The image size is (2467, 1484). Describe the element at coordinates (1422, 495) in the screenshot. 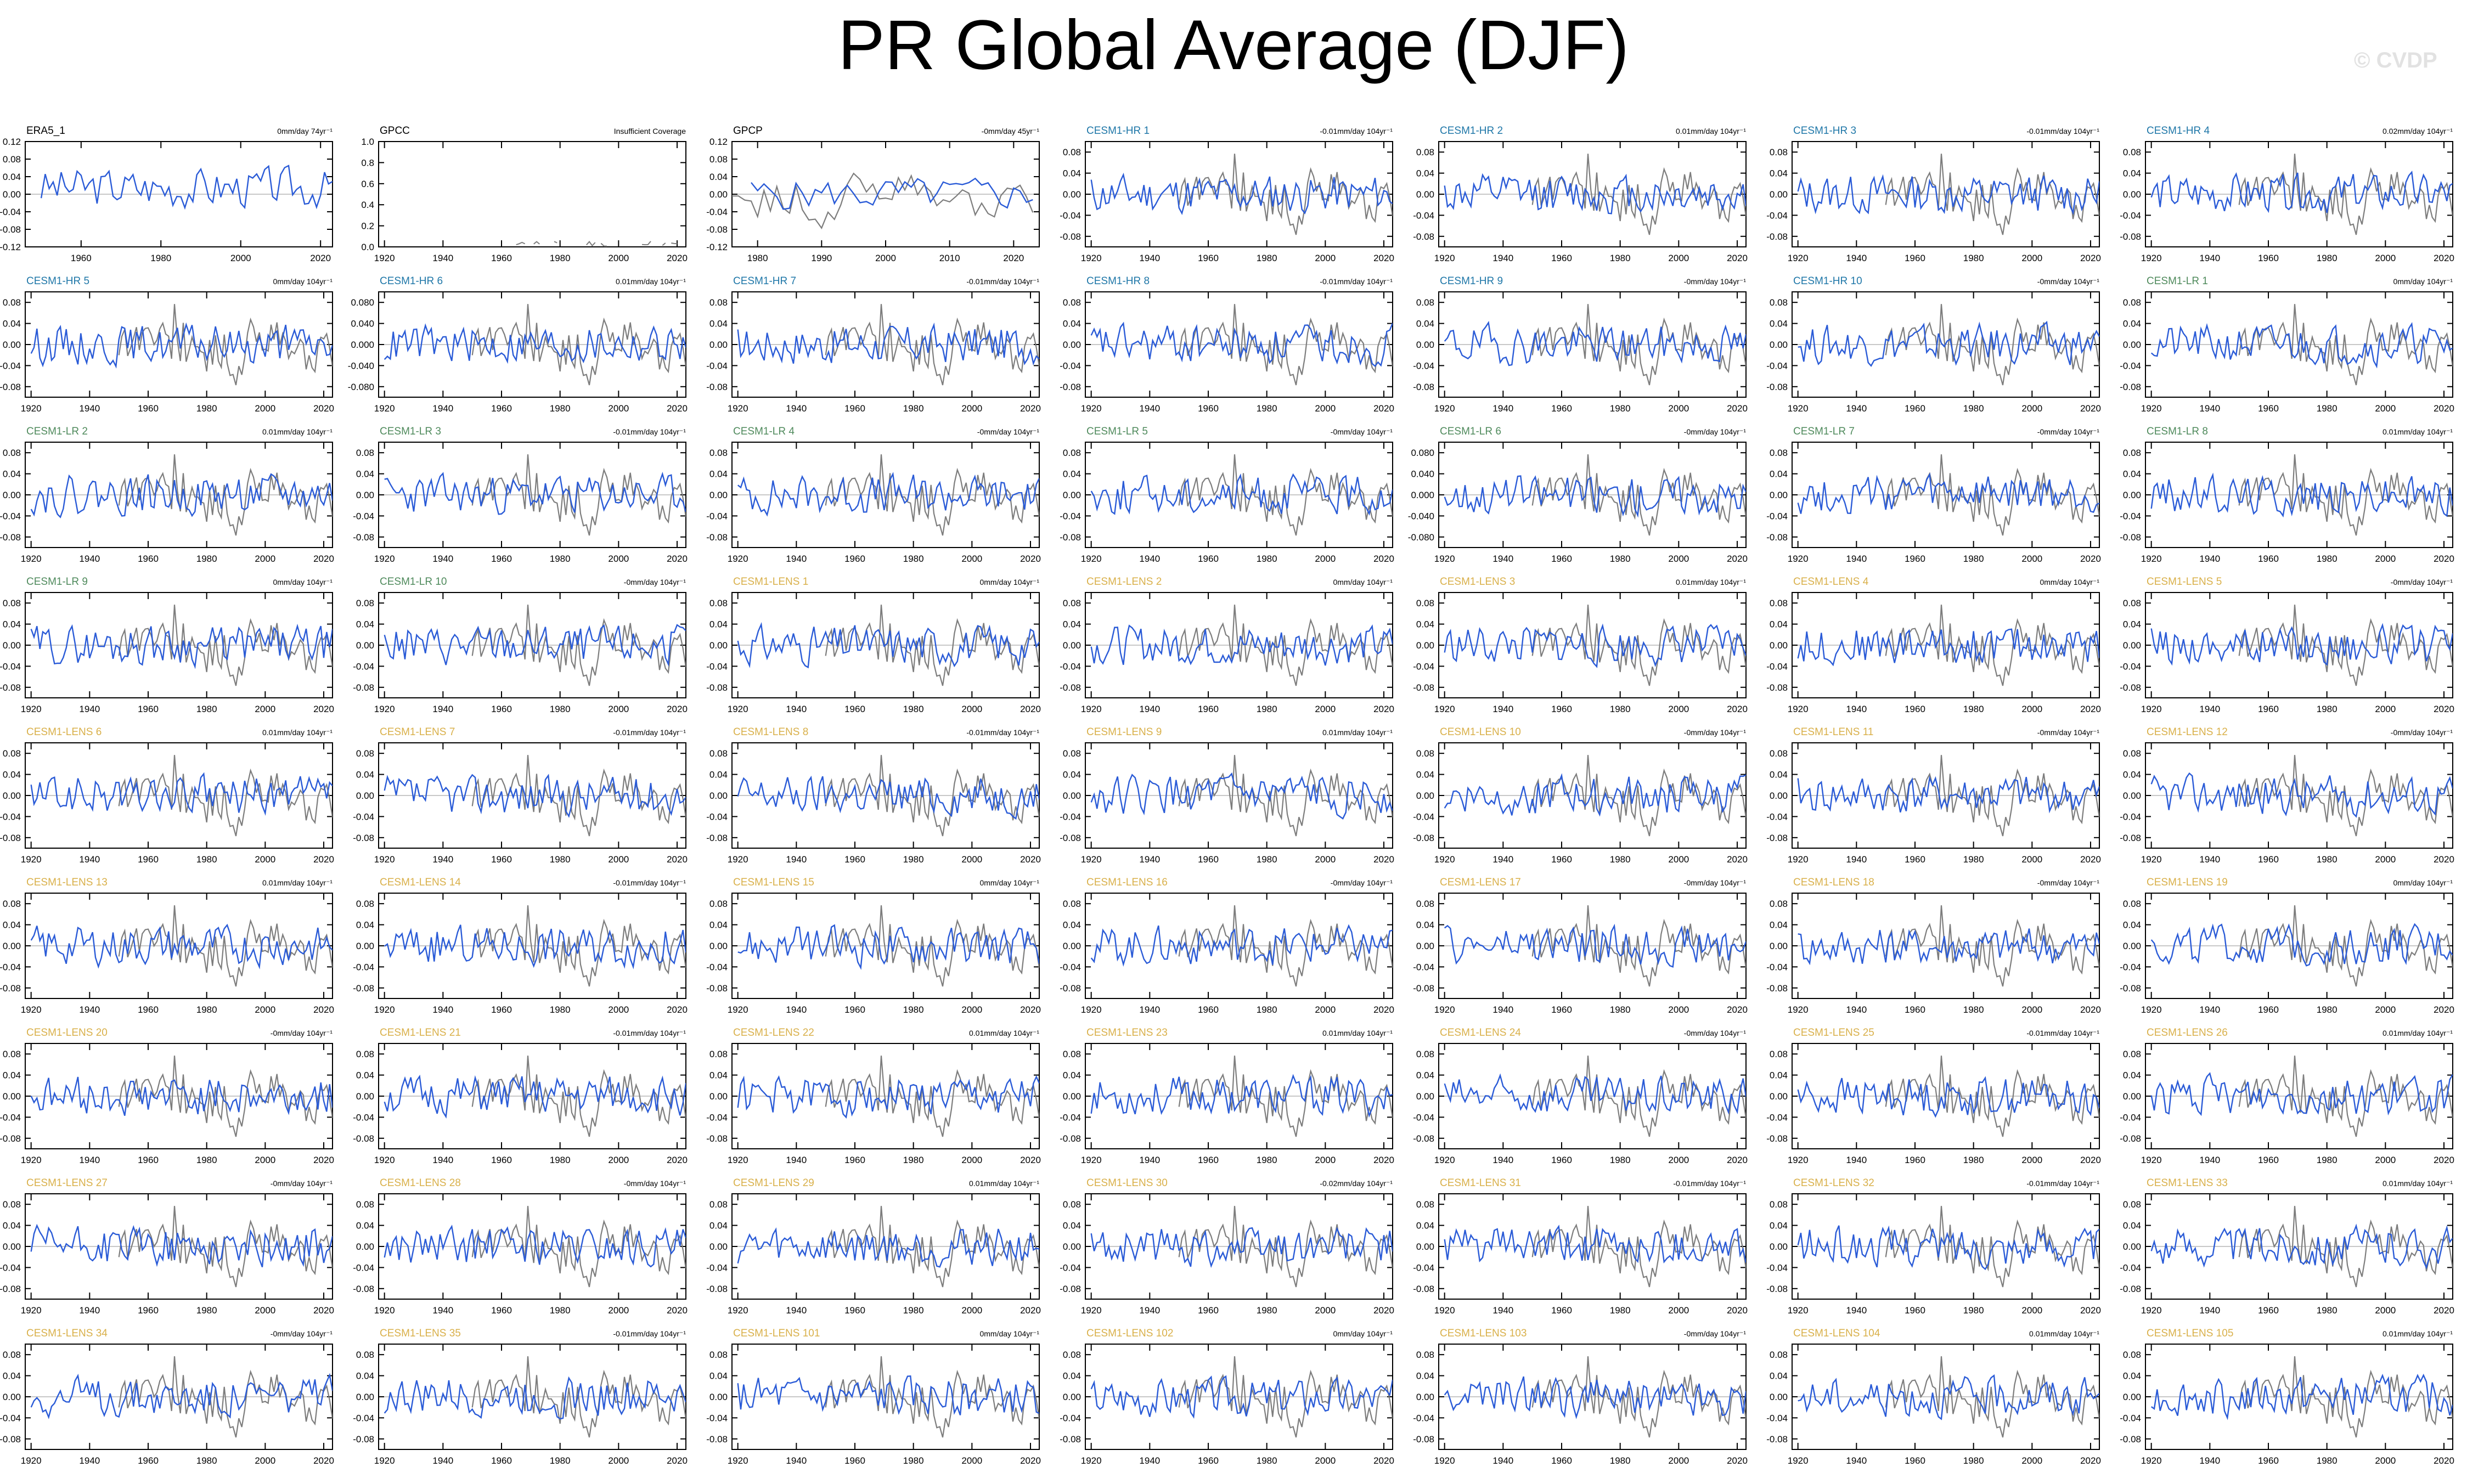

I see `y-tick-label: 0.000` at that location.